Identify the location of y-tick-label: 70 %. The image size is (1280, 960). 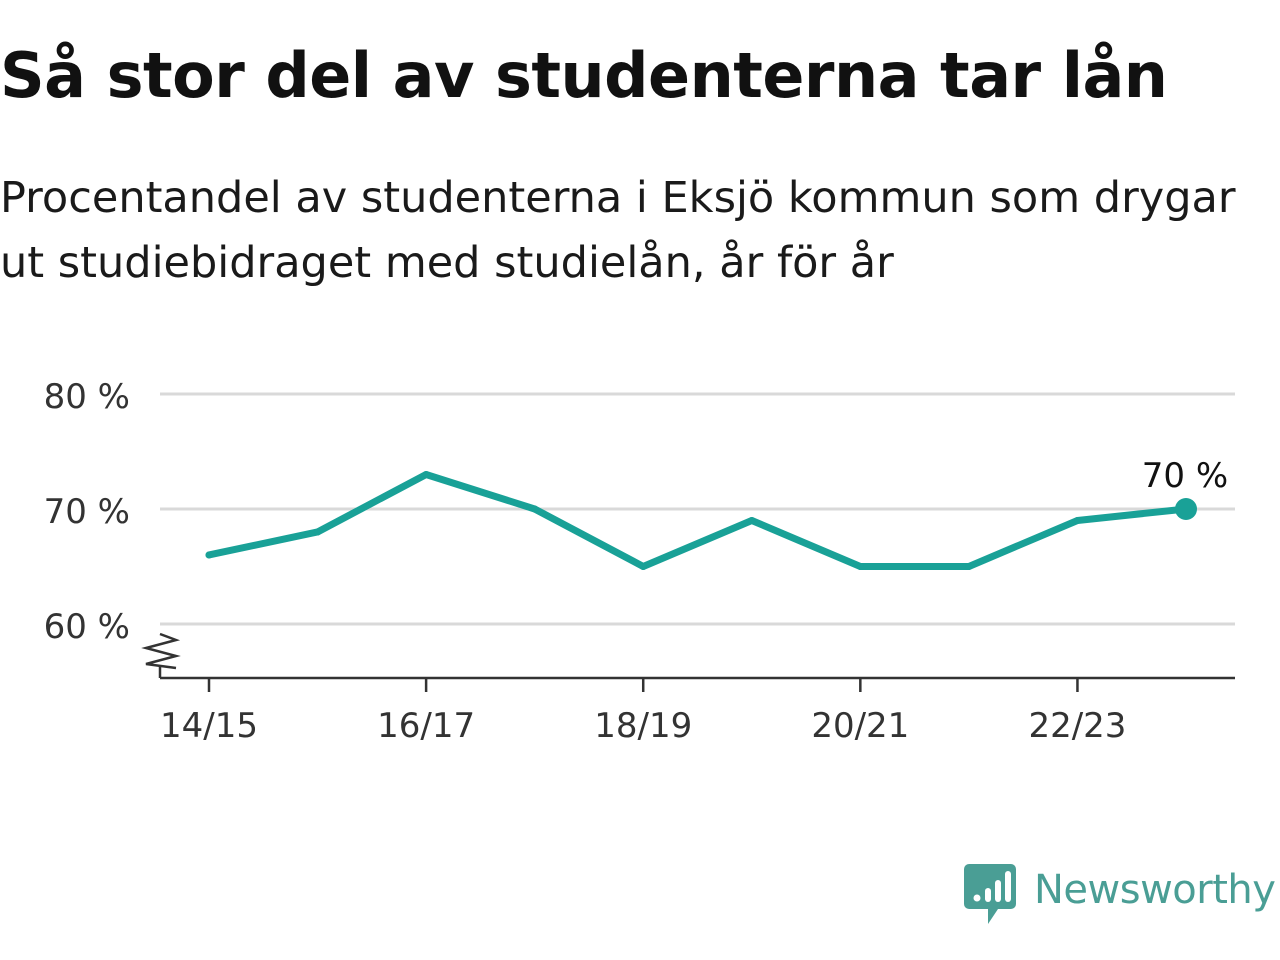
(87, 512).